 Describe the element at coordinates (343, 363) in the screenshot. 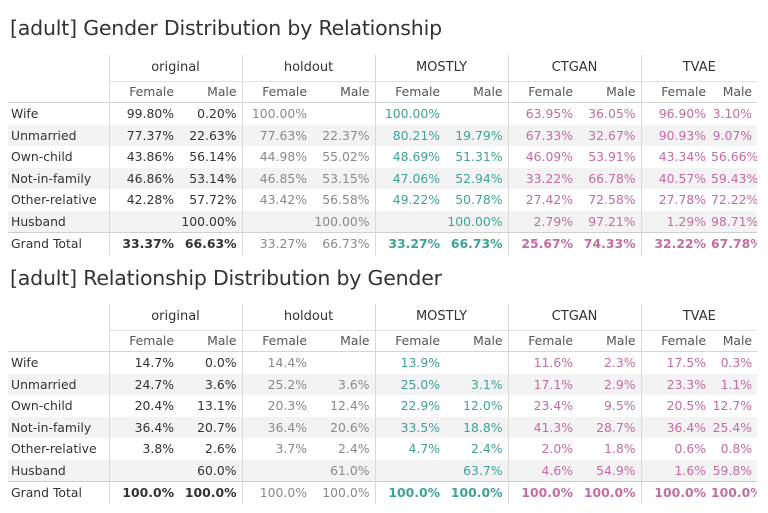

I see `cell-hold-male` at that location.